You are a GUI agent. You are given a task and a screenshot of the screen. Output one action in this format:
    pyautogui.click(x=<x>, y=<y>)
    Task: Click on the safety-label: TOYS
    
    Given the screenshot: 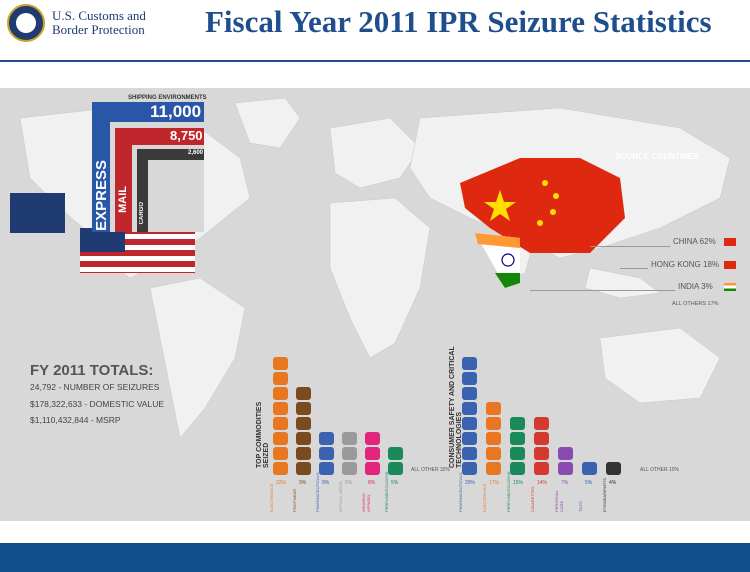 What is the action you would take?
    pyautogui.click(x=580, y=506)
    